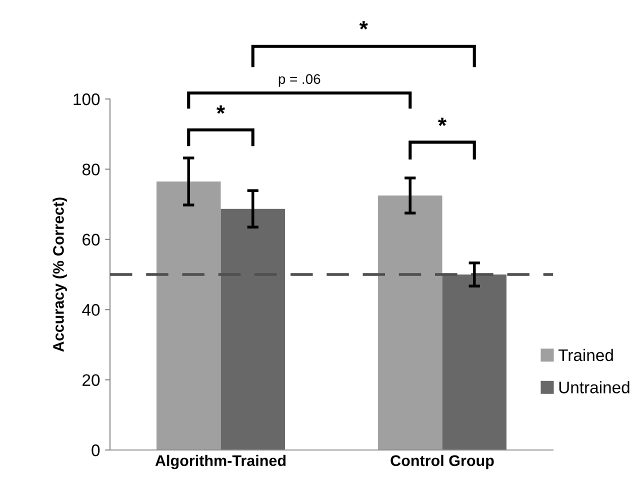  Describe the element at coordinates (91, 170) in the screenshot. I see `y-tick-label: 80` at that location.